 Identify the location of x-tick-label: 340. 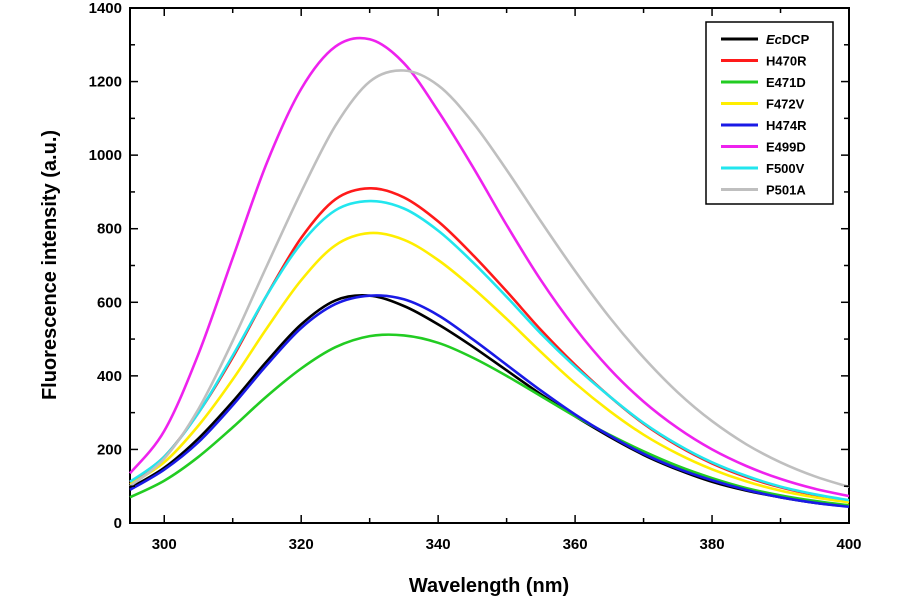
(438, 544).